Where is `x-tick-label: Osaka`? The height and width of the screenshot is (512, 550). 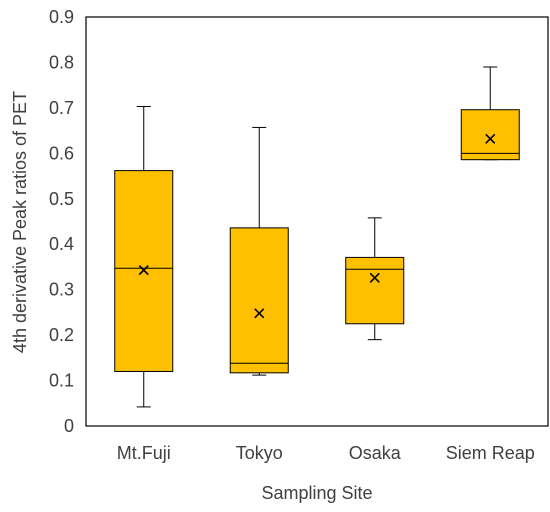
x-tick-label: Osaka is located at coordinates (375, 453).